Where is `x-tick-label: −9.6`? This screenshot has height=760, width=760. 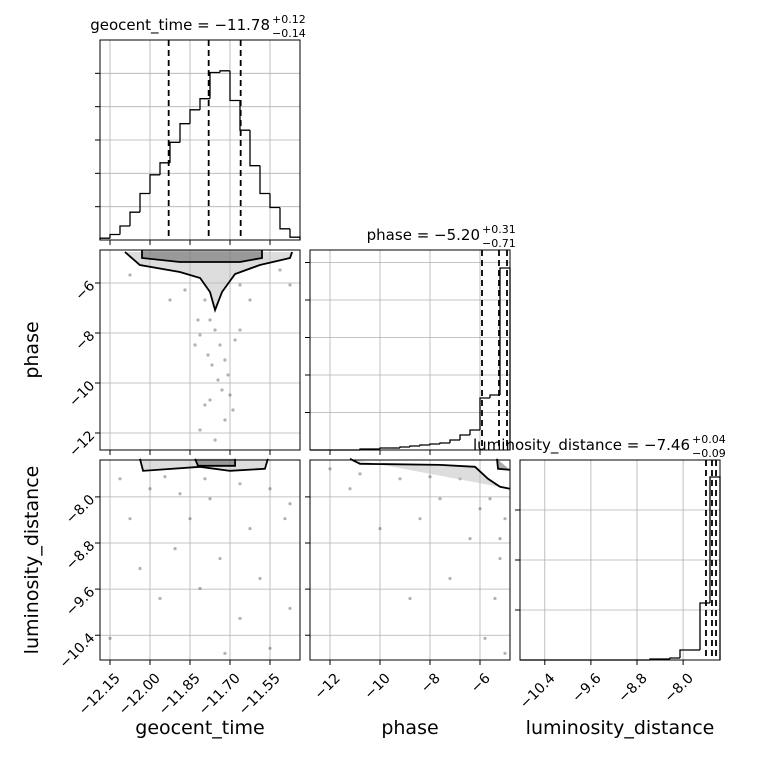
x-tick-label: −9.6 is located at coordinates (586, 687).